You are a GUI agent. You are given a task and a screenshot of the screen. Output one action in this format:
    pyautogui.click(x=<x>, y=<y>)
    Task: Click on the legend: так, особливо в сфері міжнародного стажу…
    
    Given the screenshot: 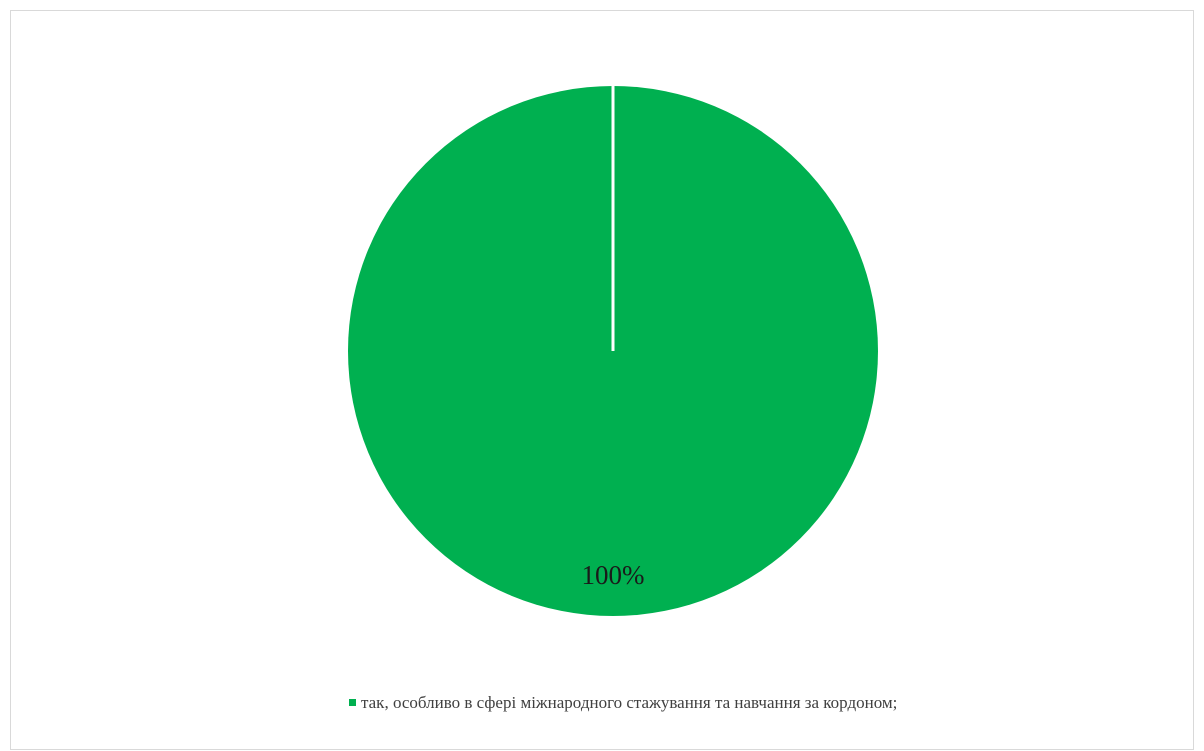 What is the action you would take?
    pyautogui.click(x=679, y=703)
    